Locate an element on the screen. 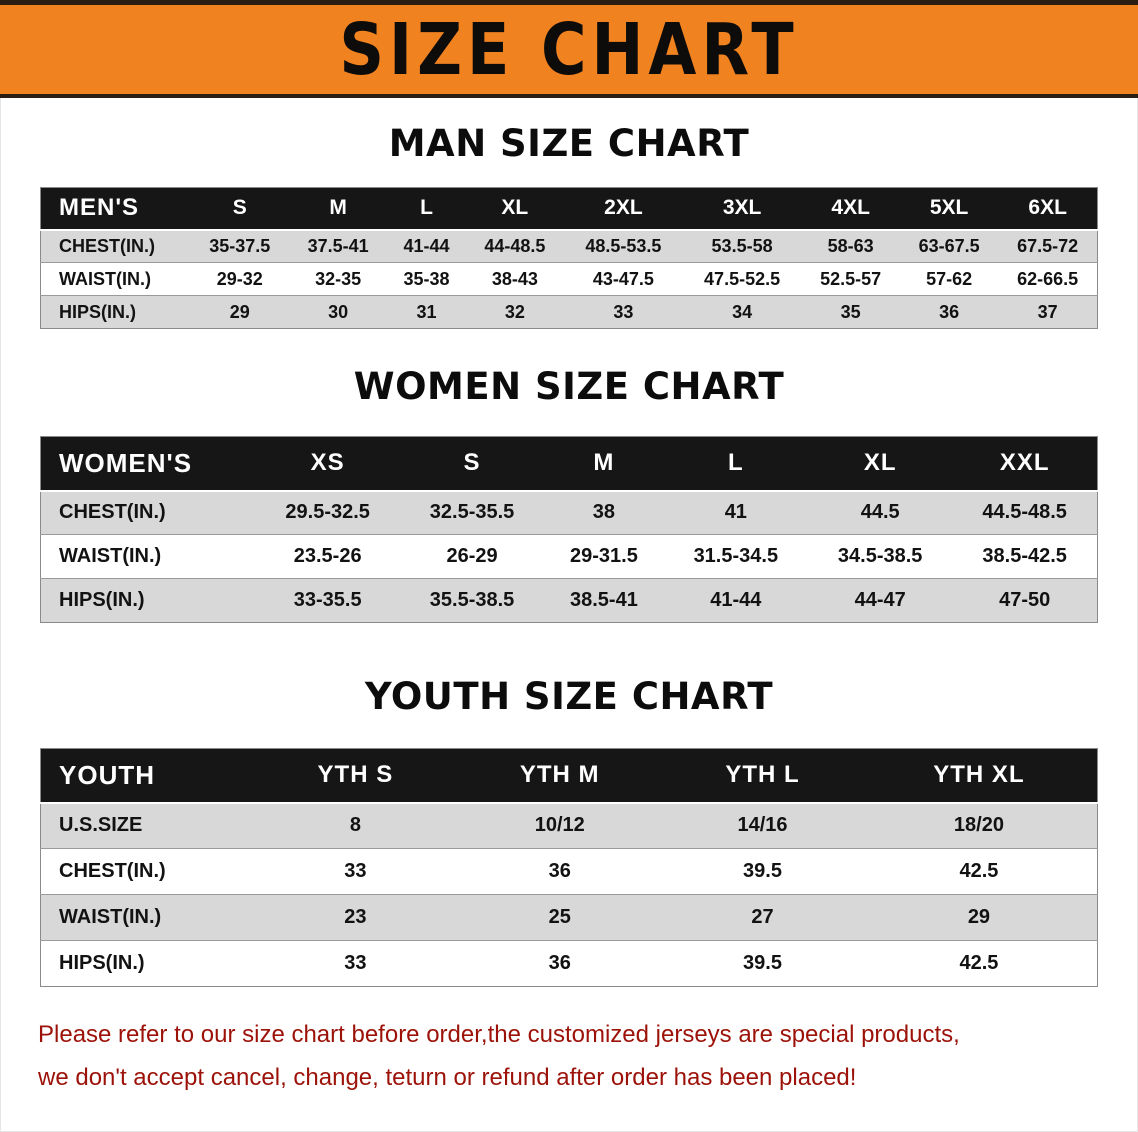  cell-value: 58-63 is located at coordinates (850, 246).